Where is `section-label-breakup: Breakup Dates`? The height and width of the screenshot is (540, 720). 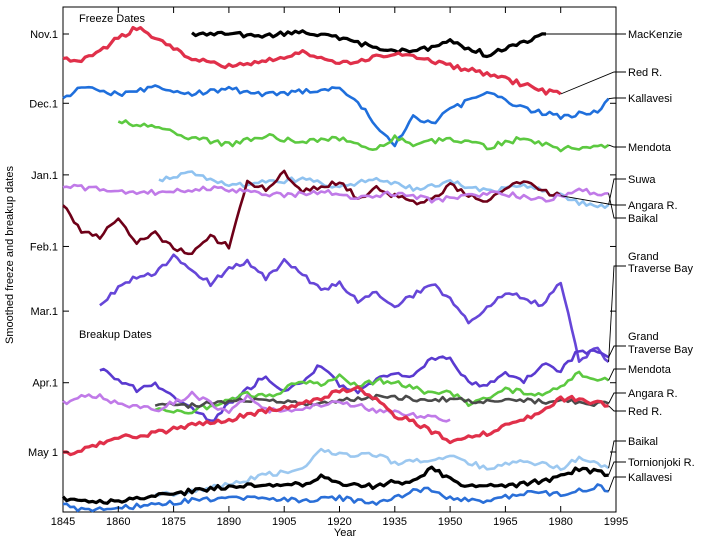
section-label-breakup: Breakup Dates is located at coordinates (115, 335).